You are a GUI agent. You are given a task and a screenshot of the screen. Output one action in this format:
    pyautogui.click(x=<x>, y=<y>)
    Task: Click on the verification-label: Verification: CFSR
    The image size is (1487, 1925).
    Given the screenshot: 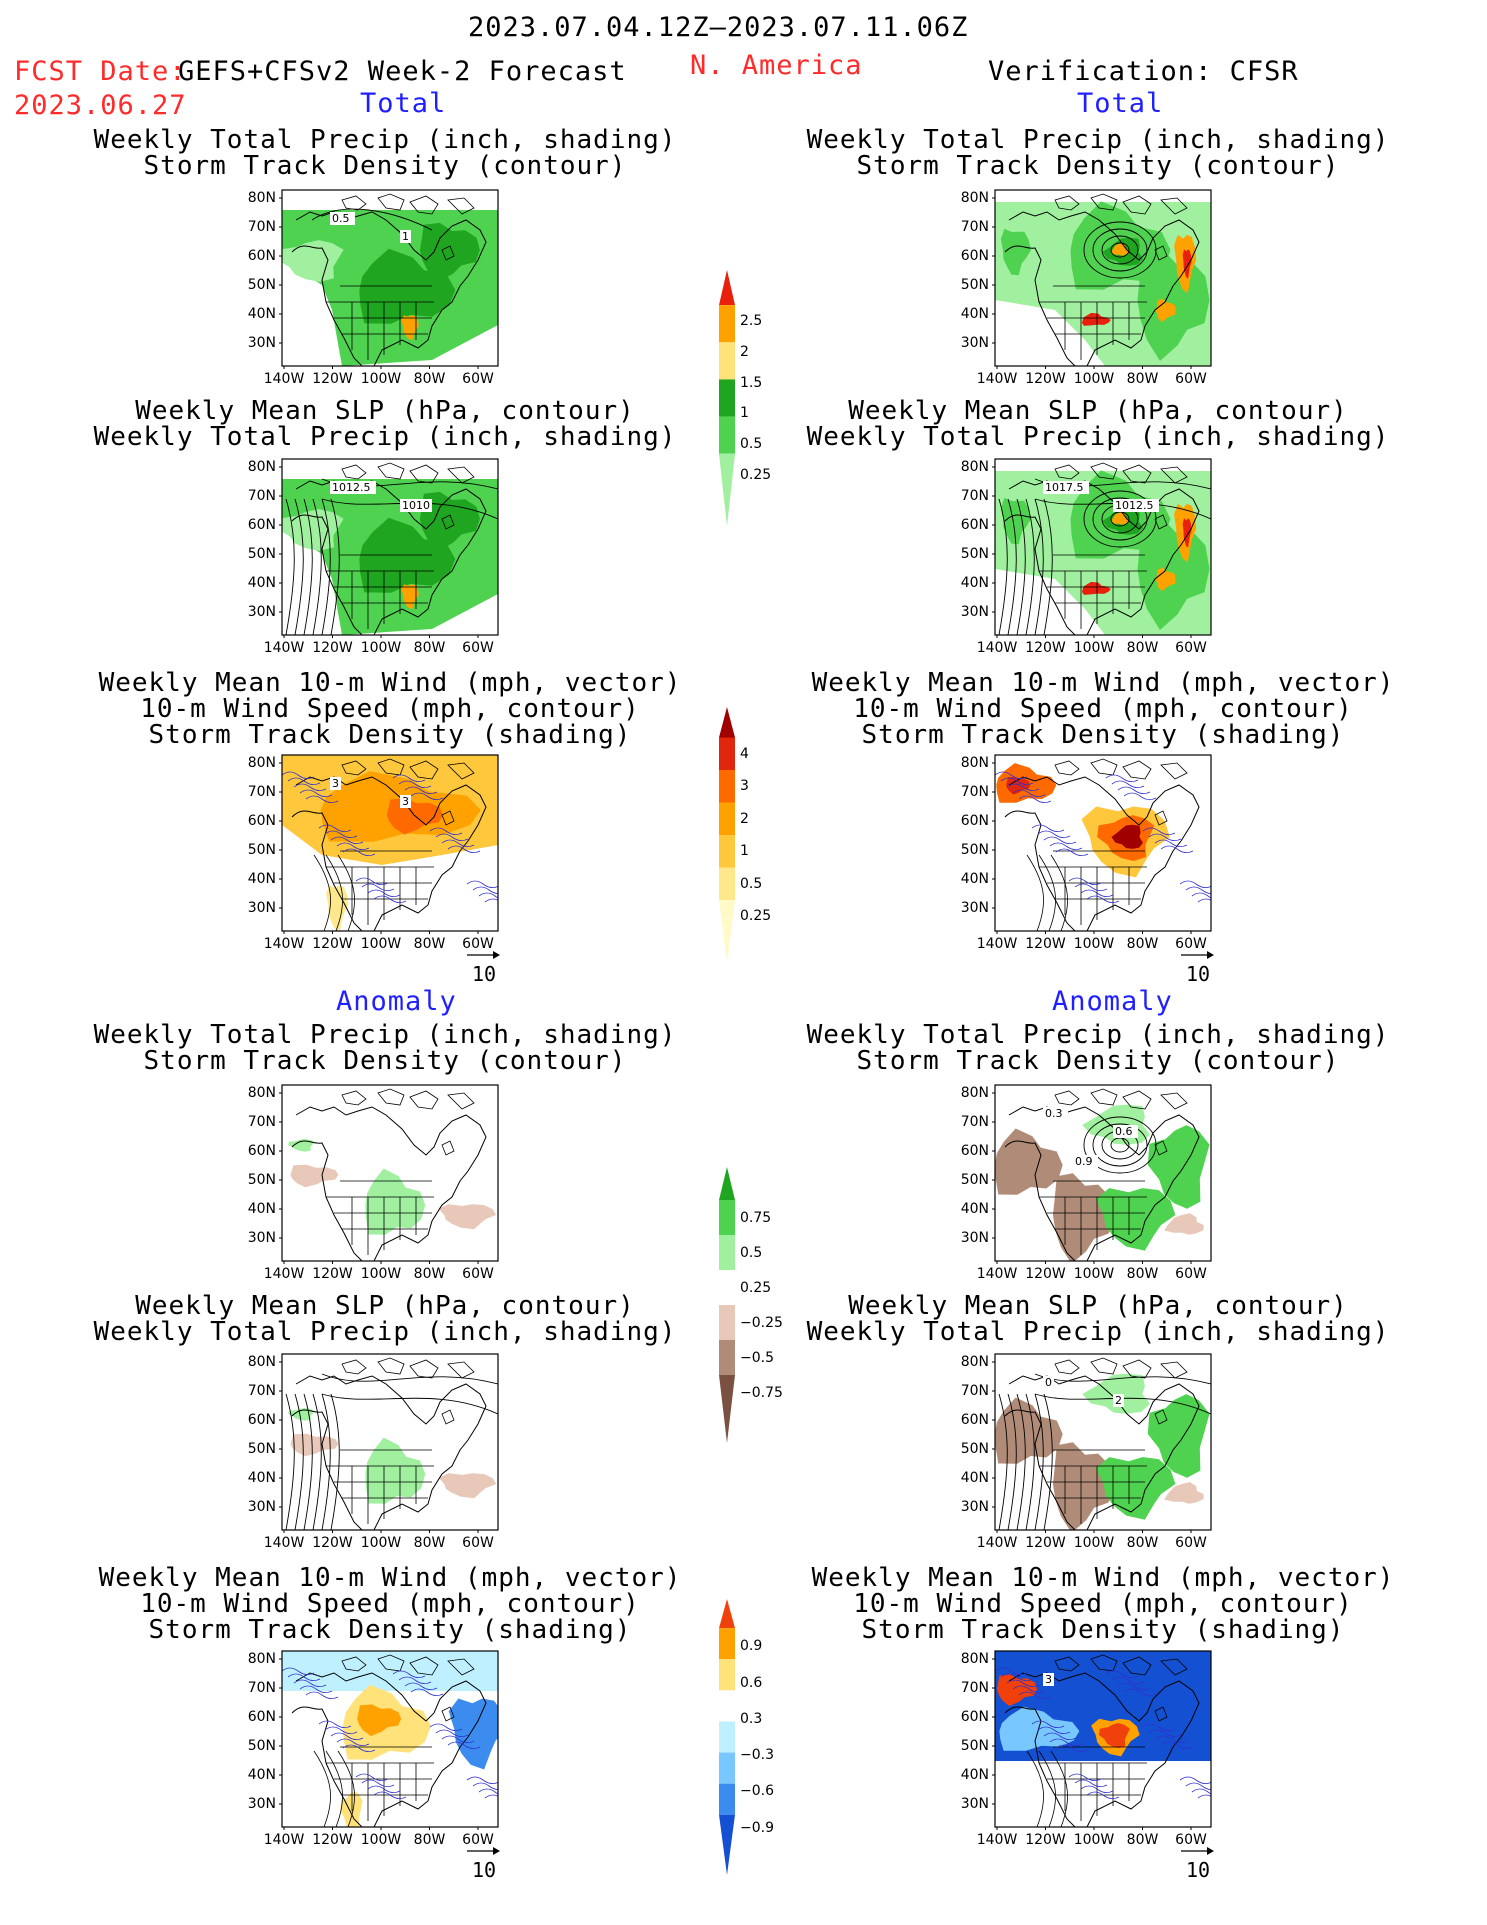 What is the action you would take?
    pyautogui.click(x=1143, y=71)
    